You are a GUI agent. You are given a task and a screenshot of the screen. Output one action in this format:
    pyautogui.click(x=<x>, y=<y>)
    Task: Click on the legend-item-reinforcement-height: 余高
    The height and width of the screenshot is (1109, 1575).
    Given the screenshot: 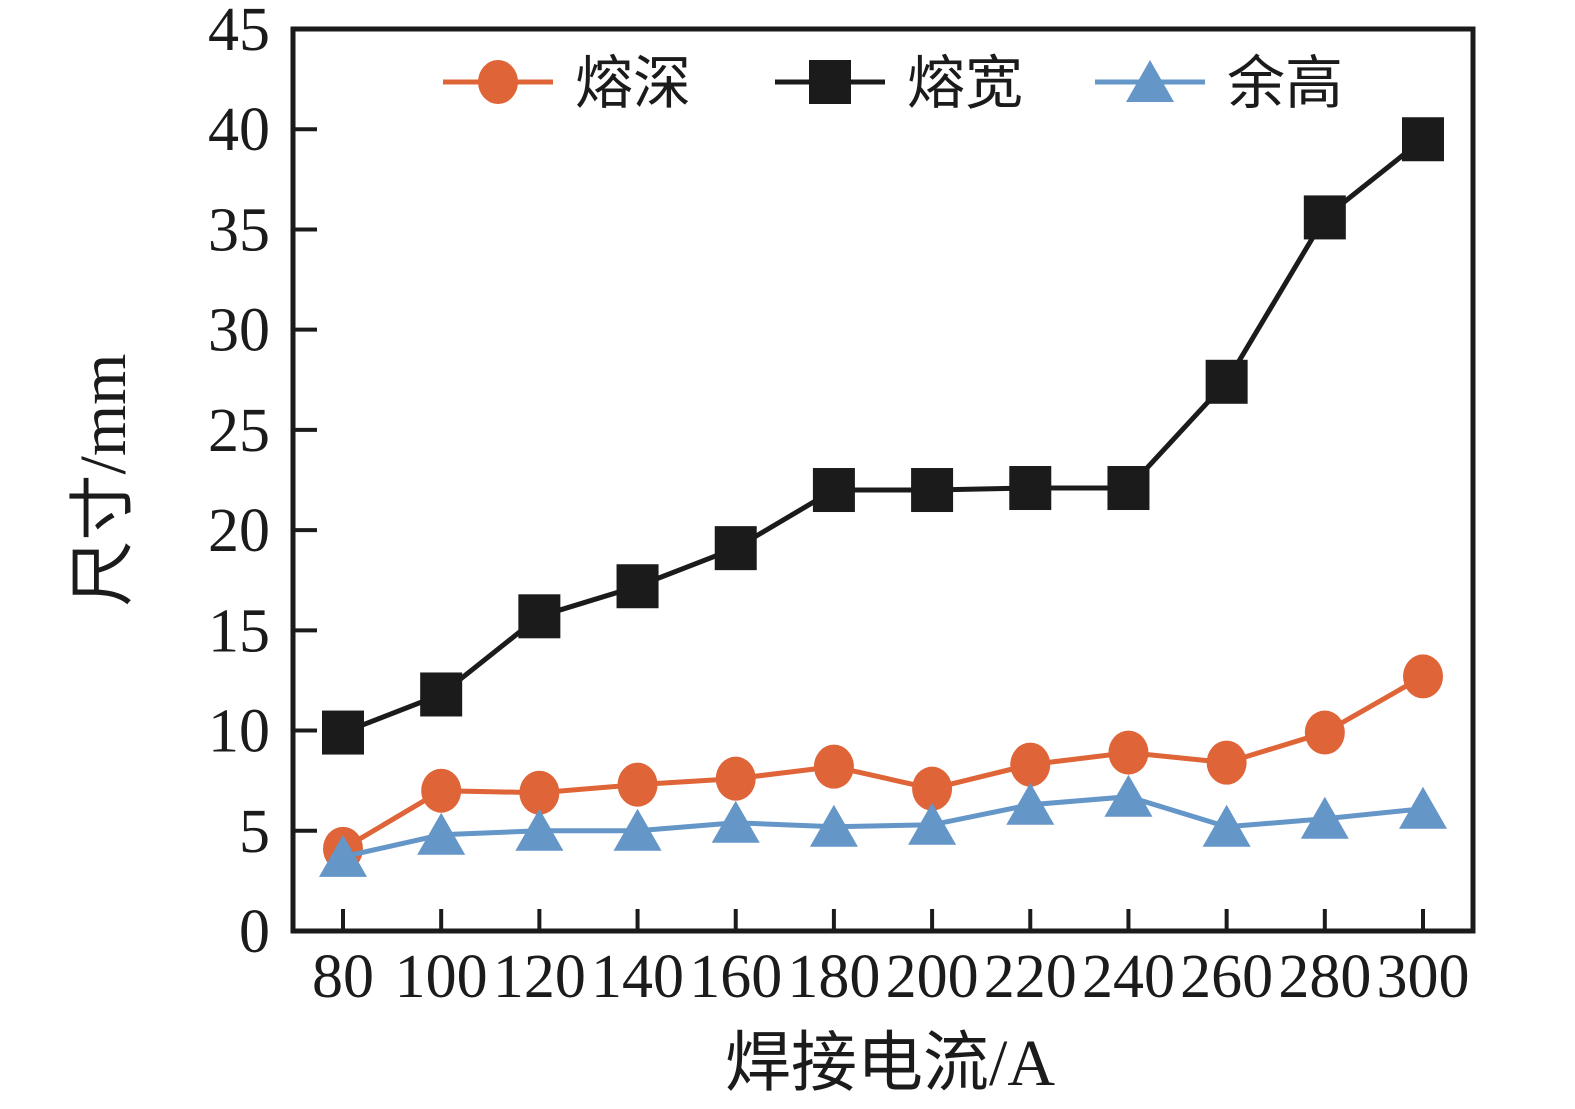 What is the action you would take?
    pyautogui.click(x=1219, y=83)
    